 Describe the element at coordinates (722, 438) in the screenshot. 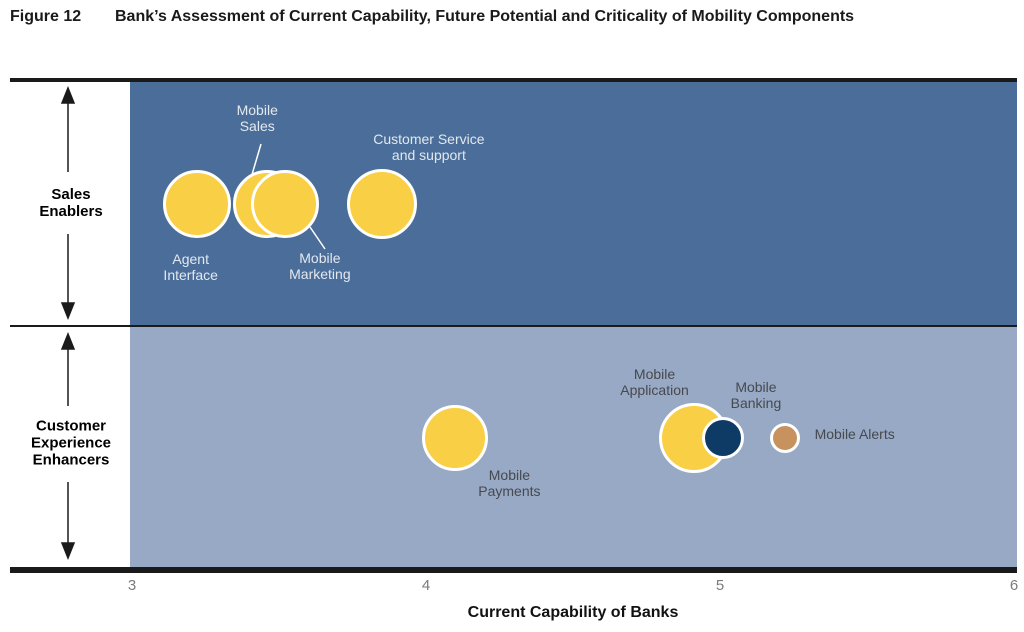

I see `bubble-mobile-banking` at that location.